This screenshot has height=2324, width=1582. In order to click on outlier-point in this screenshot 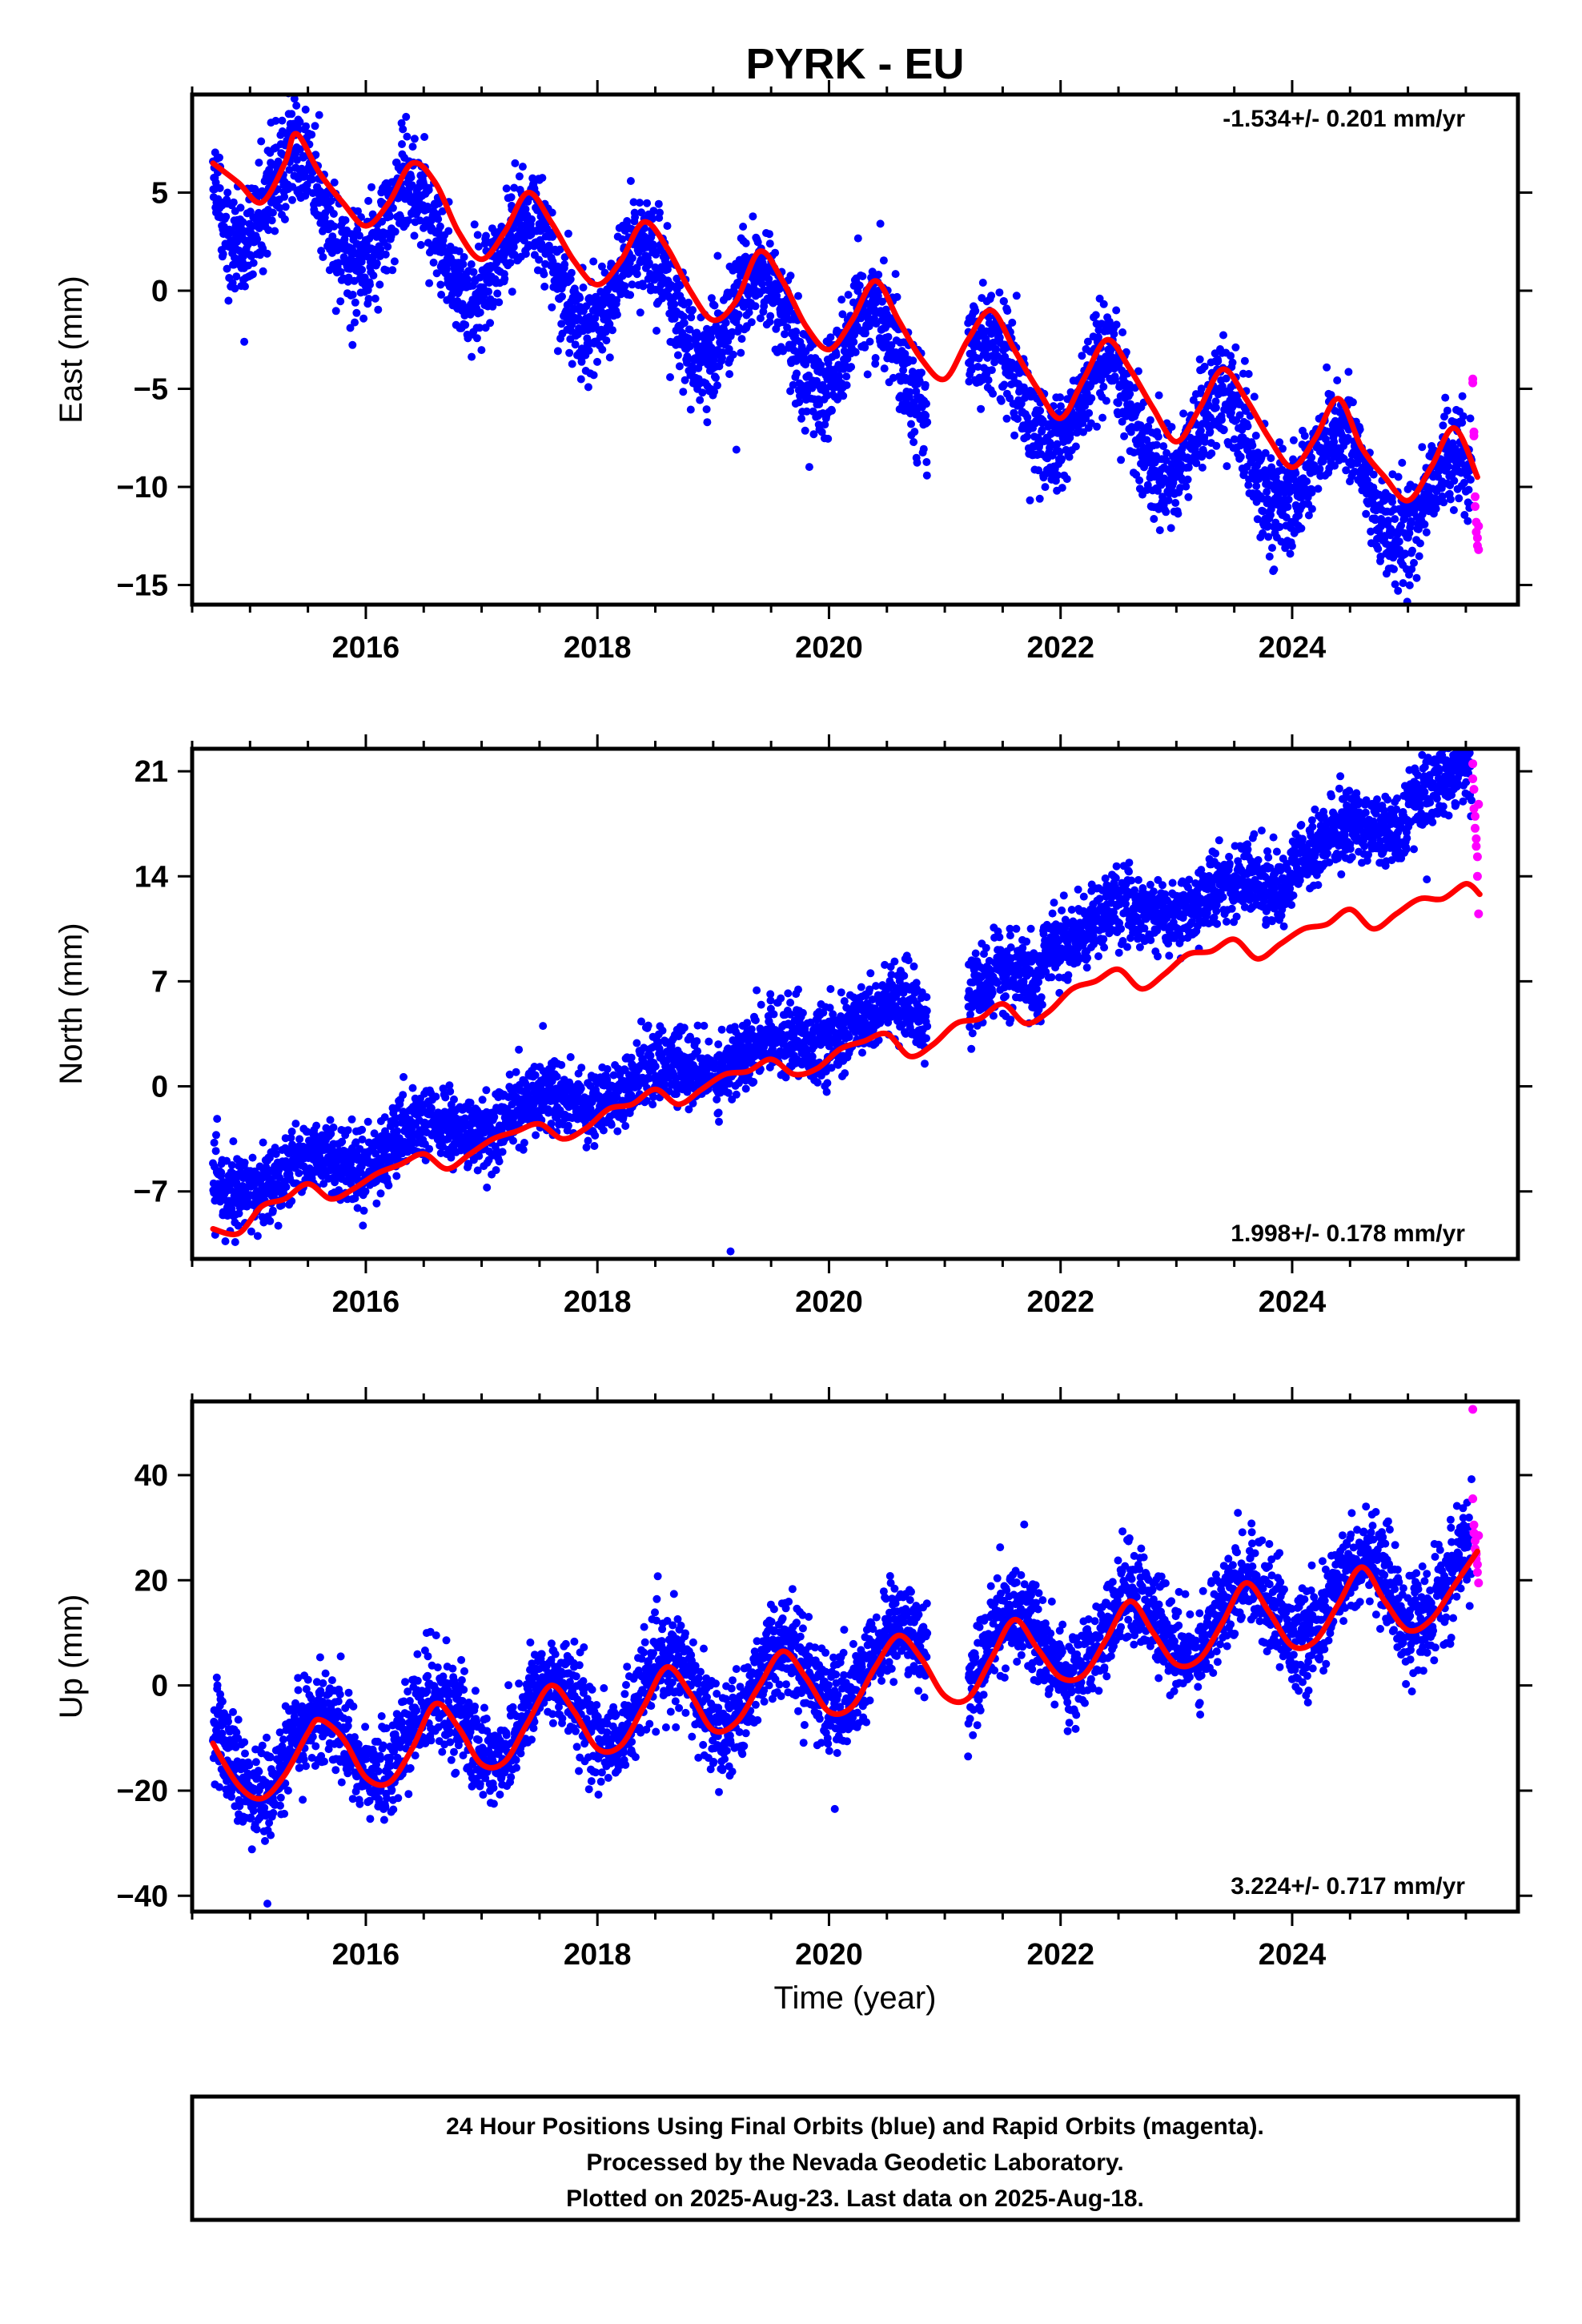, I will do `click(244, 341)`.